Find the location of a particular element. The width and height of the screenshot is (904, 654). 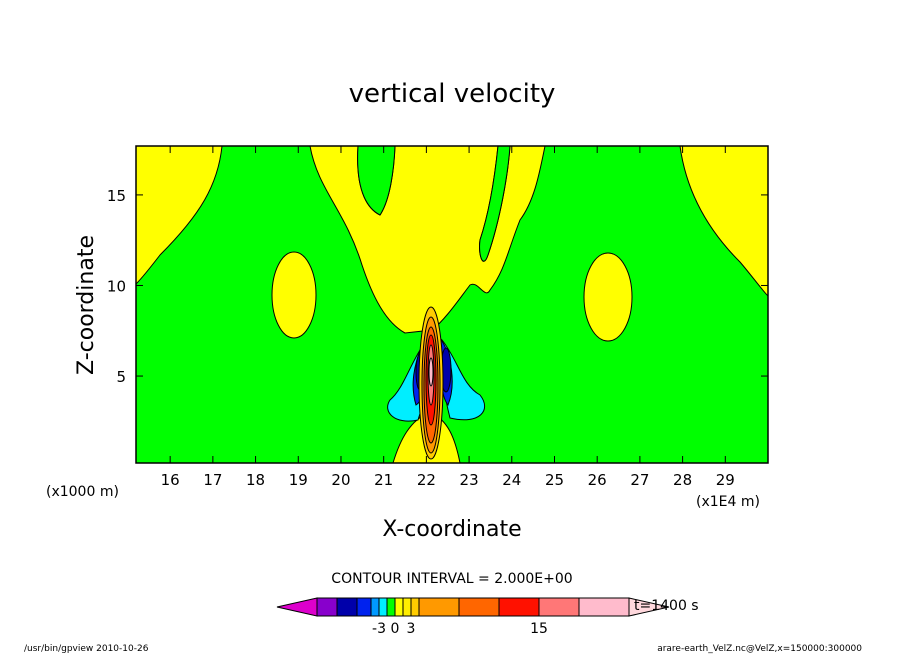

time-label: t=1400 s is located at coordinates (666, 606).